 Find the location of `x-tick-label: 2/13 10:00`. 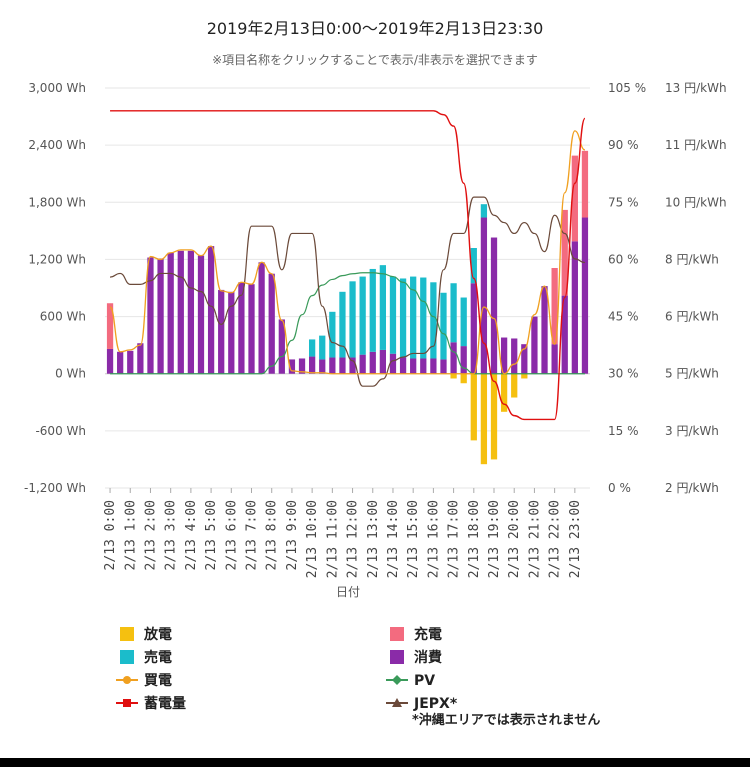

x-tick-label: 2/13 10:00 is located at coordinates (312, 539).